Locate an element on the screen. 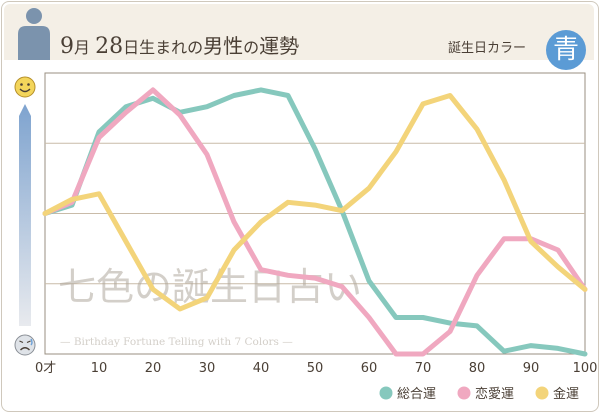 This screenshot has width=600, height=413. legend-swatch-overall is located at coordinates (386, 393).